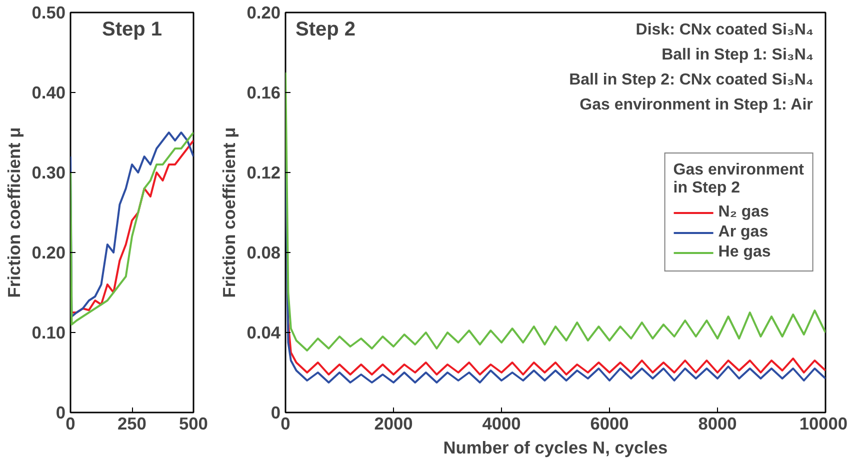 The width and height of the screenshot is (853, 465). I want to click on y-tick-label: 0.40, so click(49, 92).